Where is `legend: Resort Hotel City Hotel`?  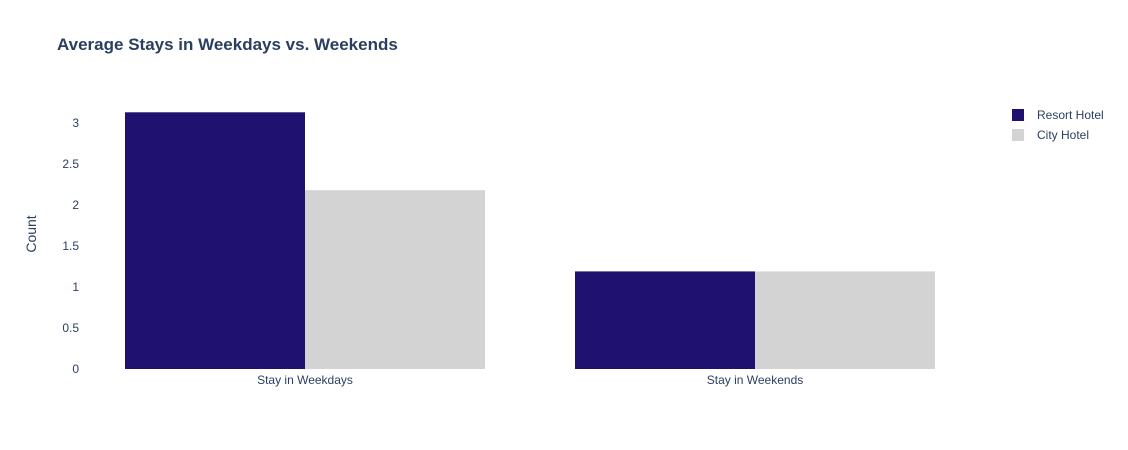 legend: Resort Hotel City Hotel is located at coordinates (1058, 125).